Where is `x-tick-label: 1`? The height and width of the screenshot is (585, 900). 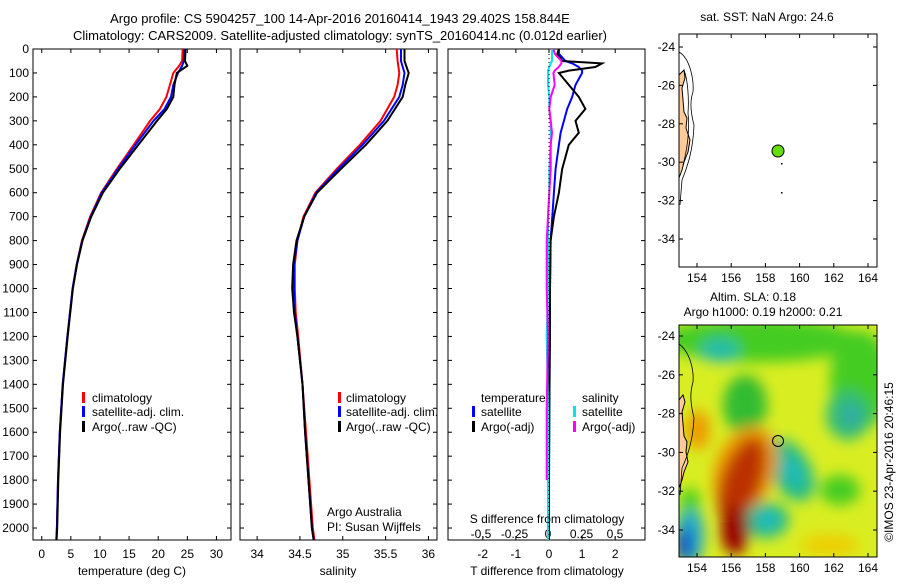 x-tick-label: 1 is located at coordinates (582, 554).